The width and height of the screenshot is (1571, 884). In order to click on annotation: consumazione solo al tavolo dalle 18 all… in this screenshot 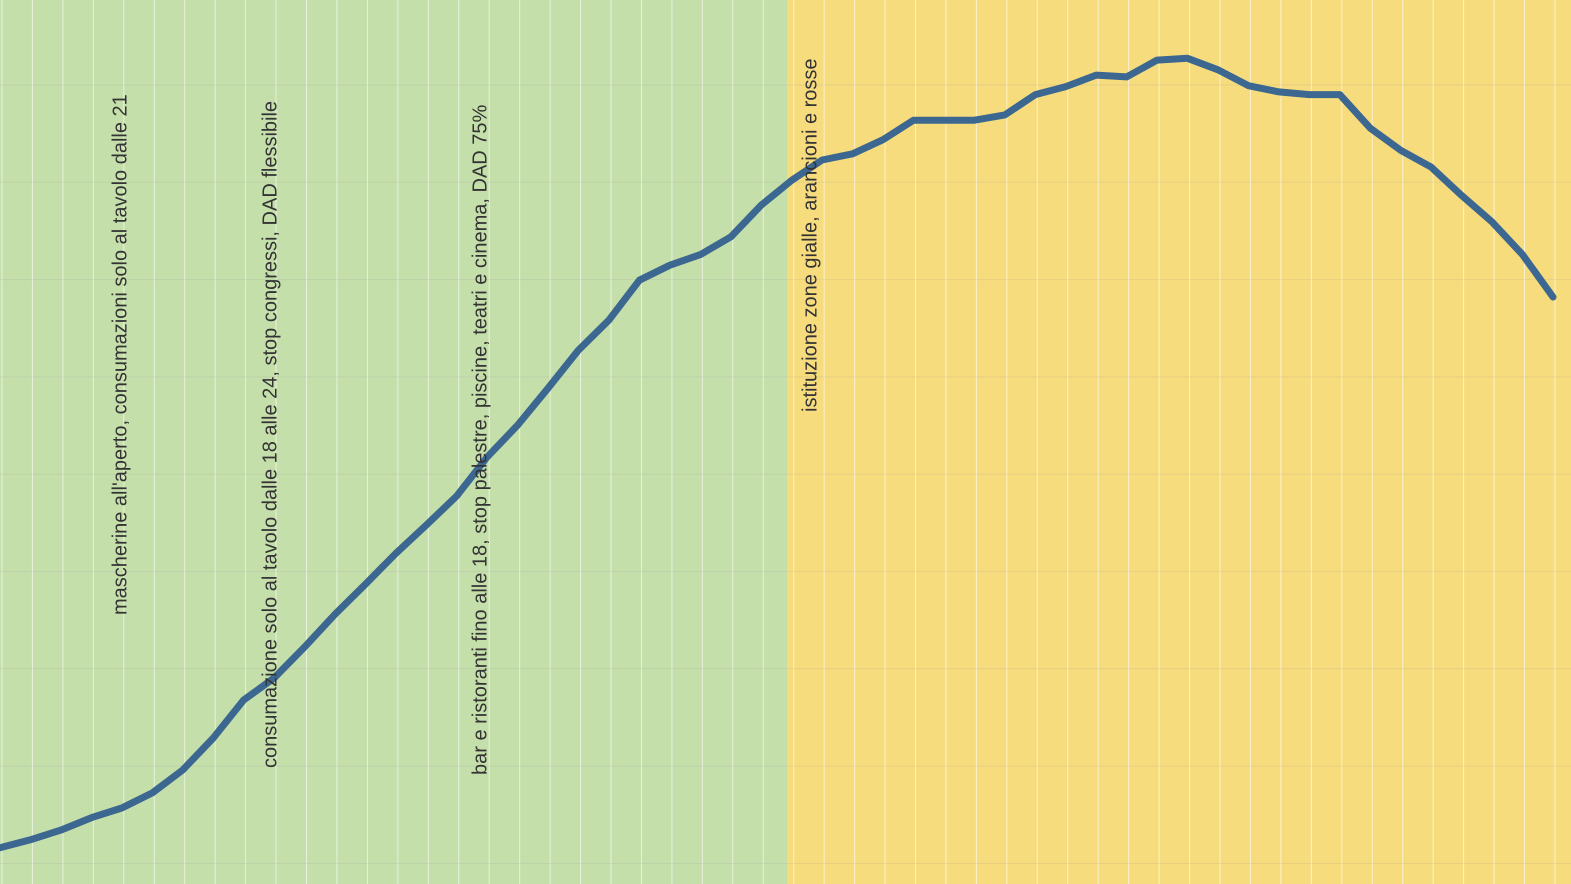, I will do `click(270, 434)`.